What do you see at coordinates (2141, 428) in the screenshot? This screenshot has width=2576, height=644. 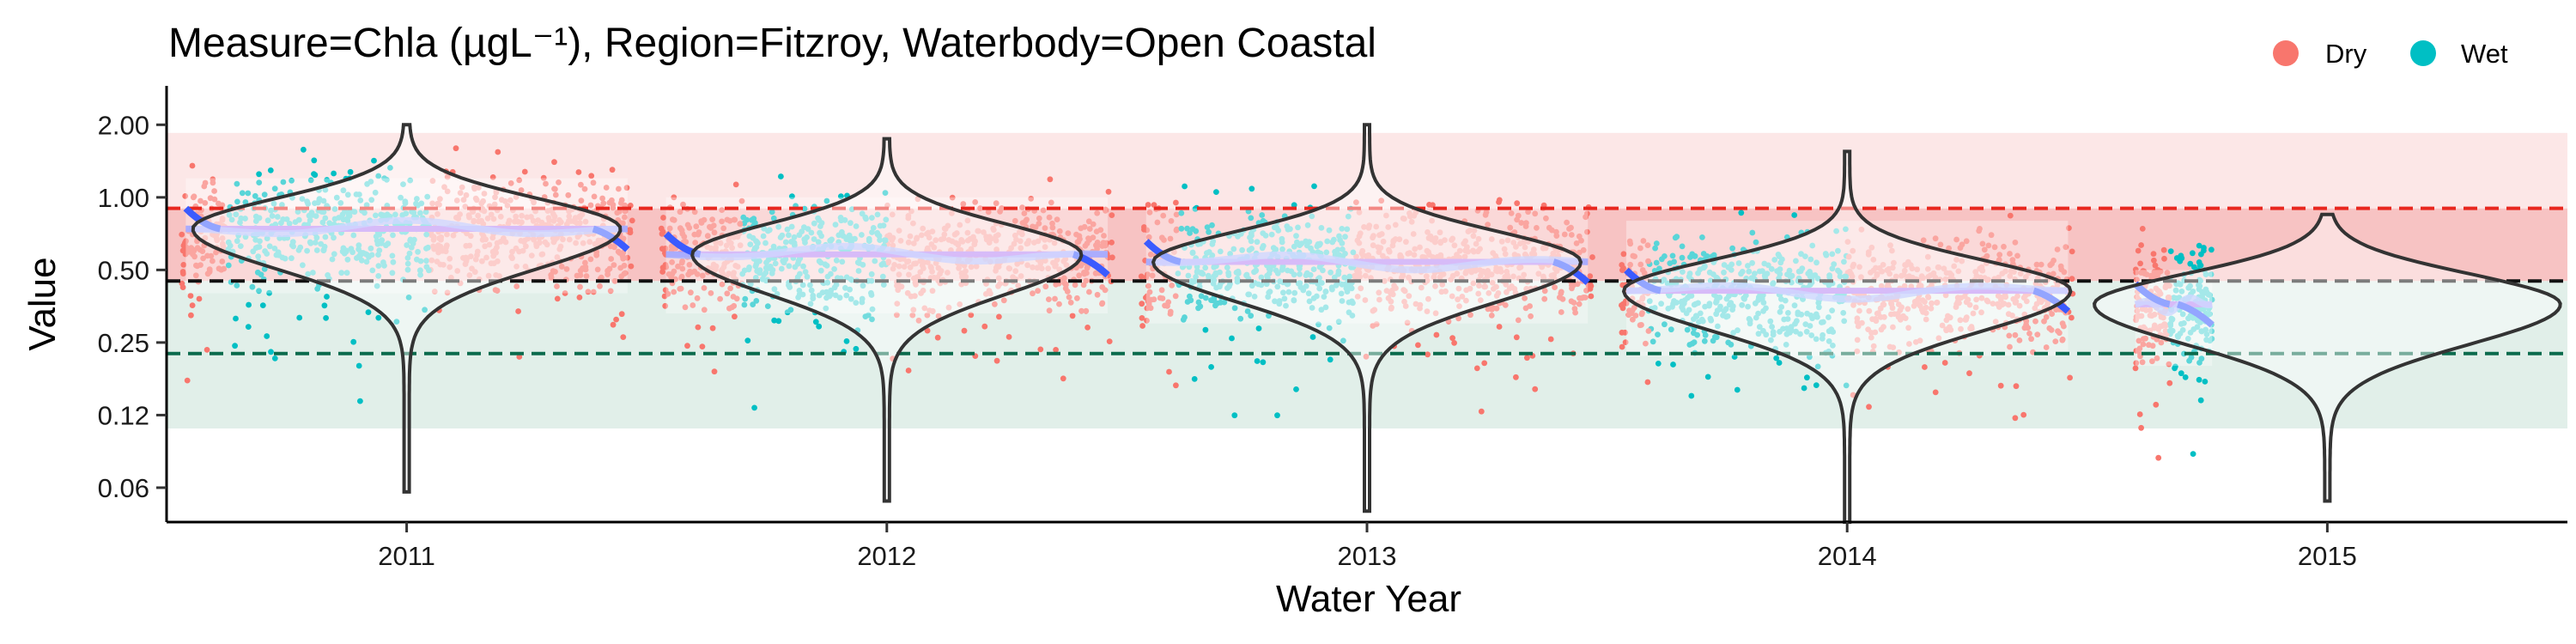 I see `dry-point-2015` at bounding box center [2141, 428].